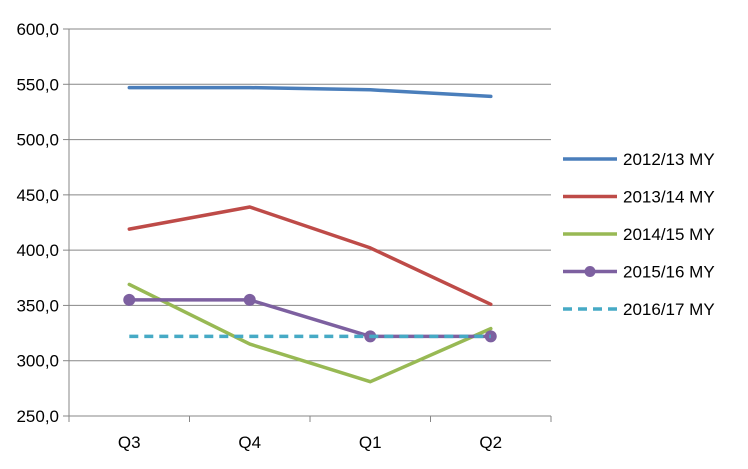 This screenshot has height=469, width=748. What do you see at coordinates (590, 271) in the screenshot?
I see `legend-marker` at bounding box center [590, 271].